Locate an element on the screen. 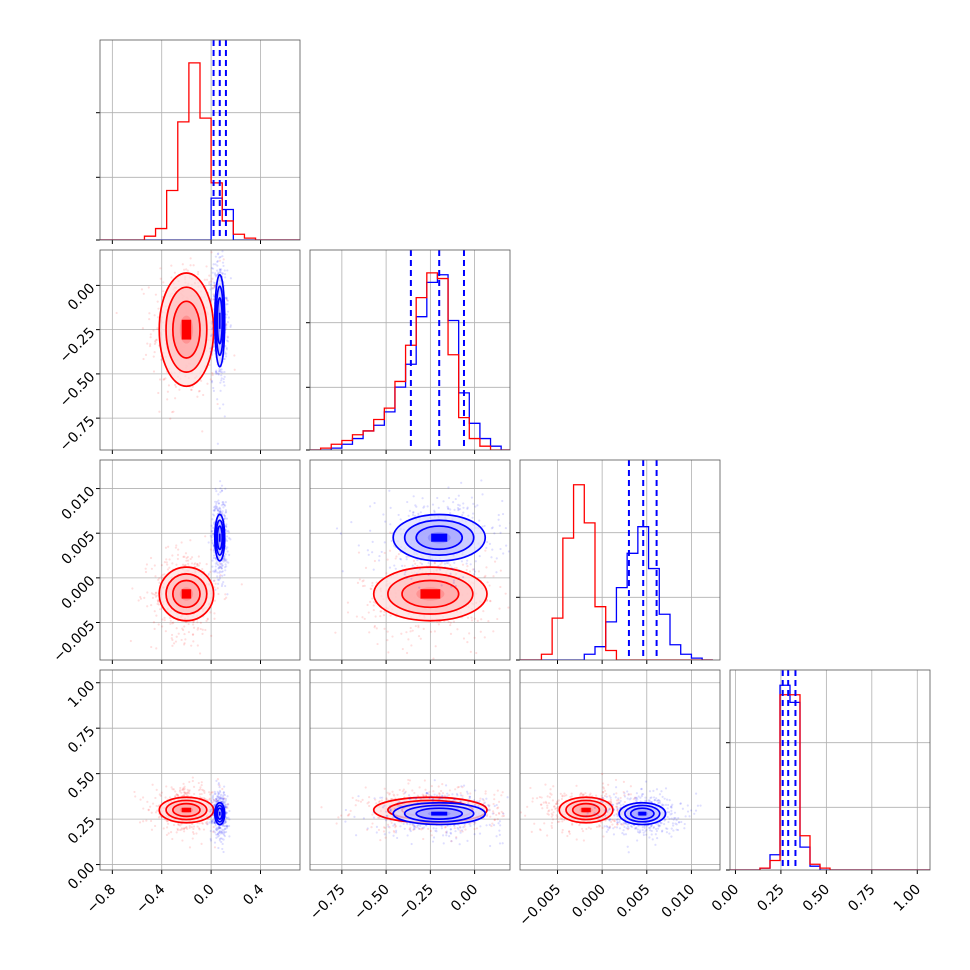  density-peak is located at coordinates (439, 537).